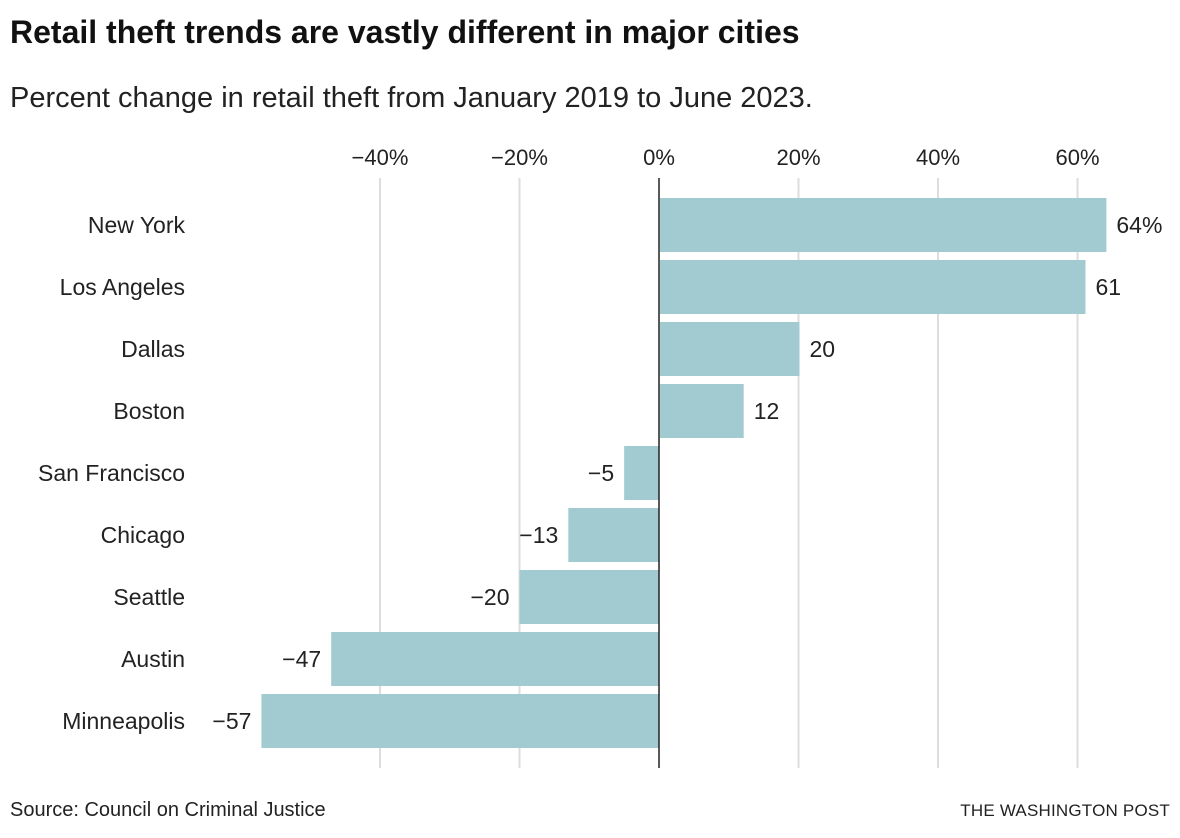 The image size is (1180, 838). What do you see at coordinates (601, 473) in the screenshot?
I see `data-label: −5` at bounding box center [601, 473].